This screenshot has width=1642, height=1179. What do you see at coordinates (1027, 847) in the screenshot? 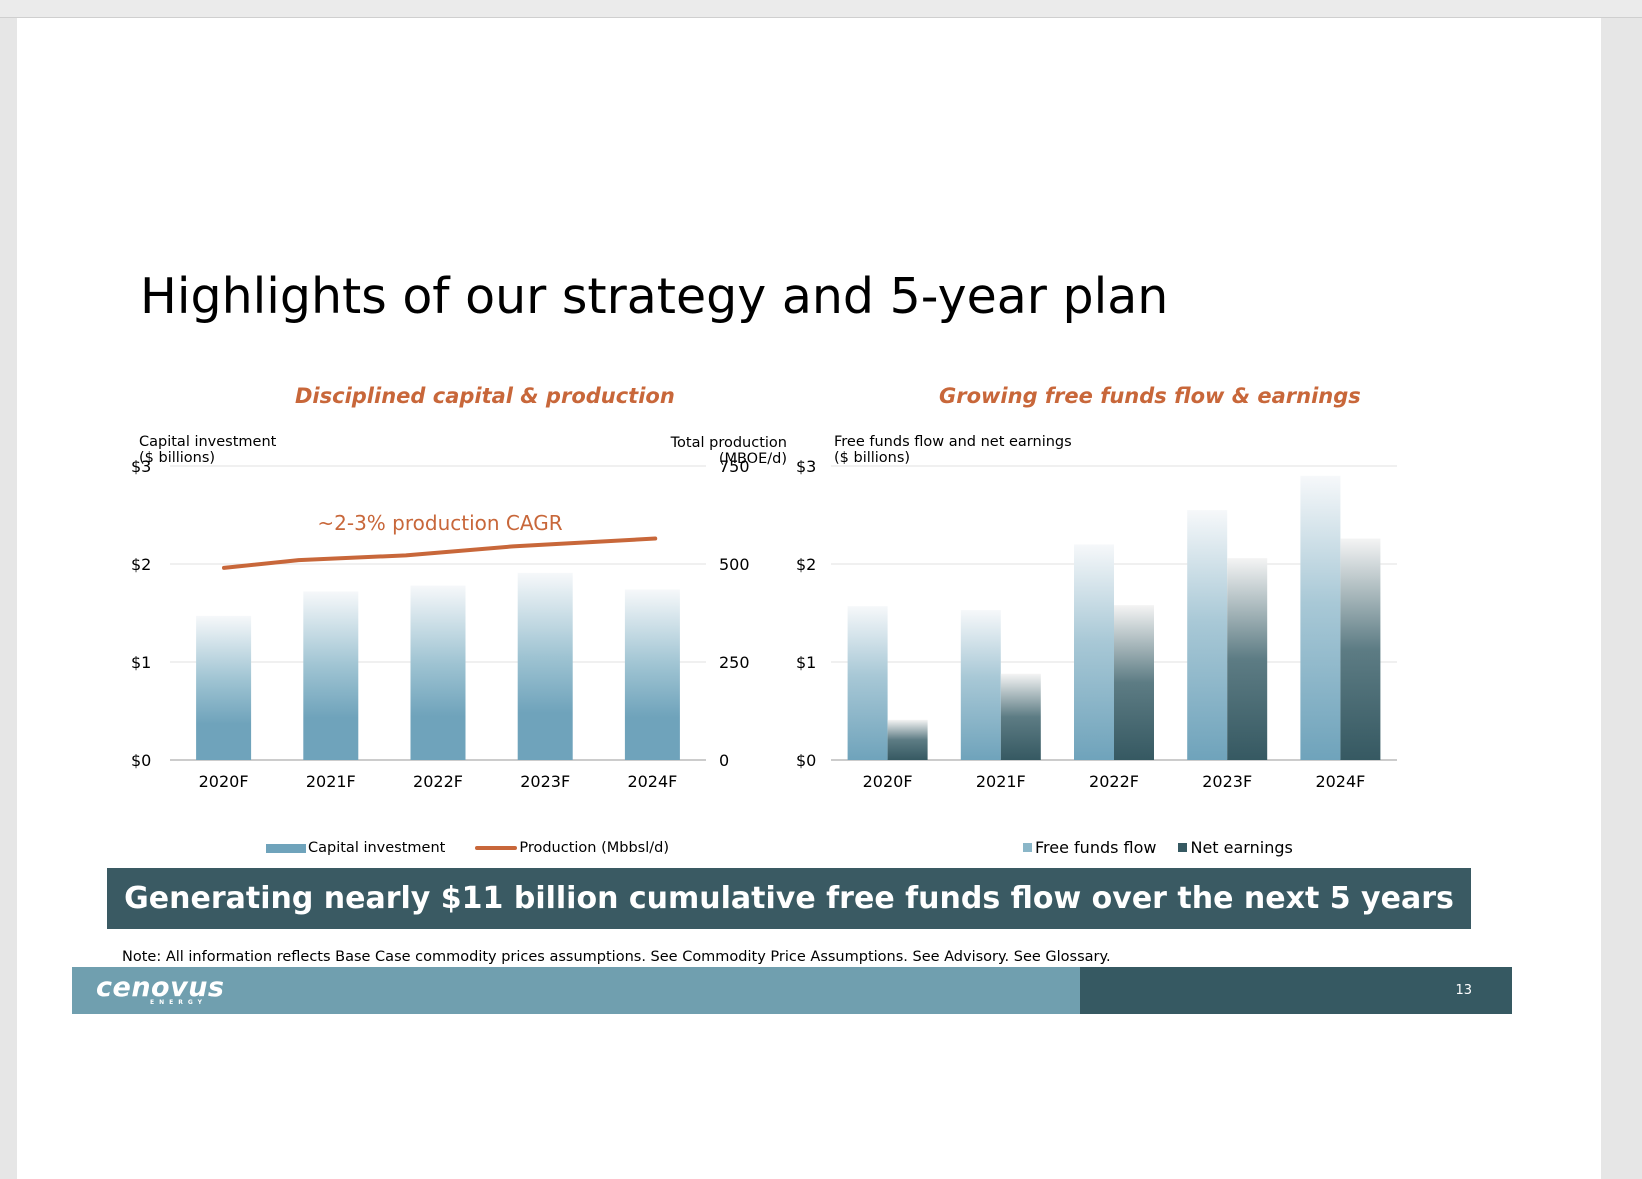
I see `legend-swatch-ffs` at bounding box center [1027, 847].